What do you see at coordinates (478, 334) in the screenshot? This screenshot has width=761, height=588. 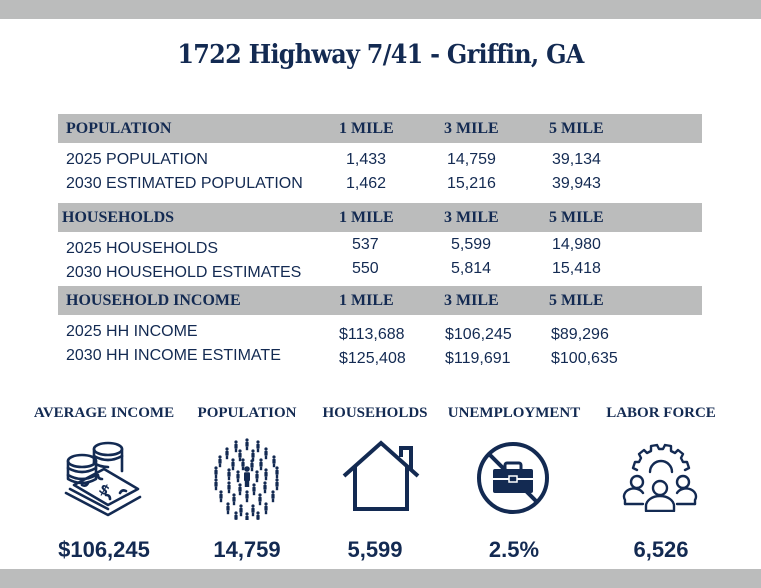 I see `value-3-mile: $106,245` at bounding box center [478, 334].